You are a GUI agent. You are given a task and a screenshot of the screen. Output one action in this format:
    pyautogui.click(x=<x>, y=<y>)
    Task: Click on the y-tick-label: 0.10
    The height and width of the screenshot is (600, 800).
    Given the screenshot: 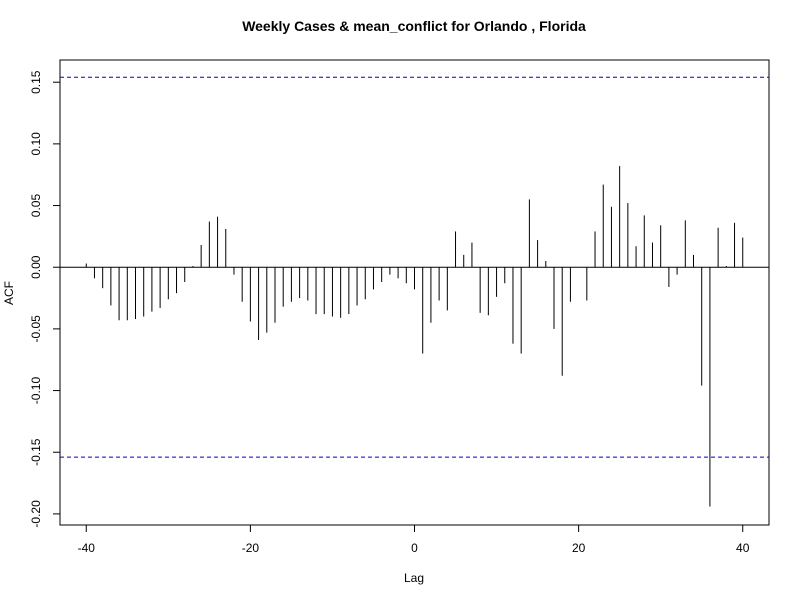 What is the action you would take?
    pyautogui.click(x=36, y=144)
    